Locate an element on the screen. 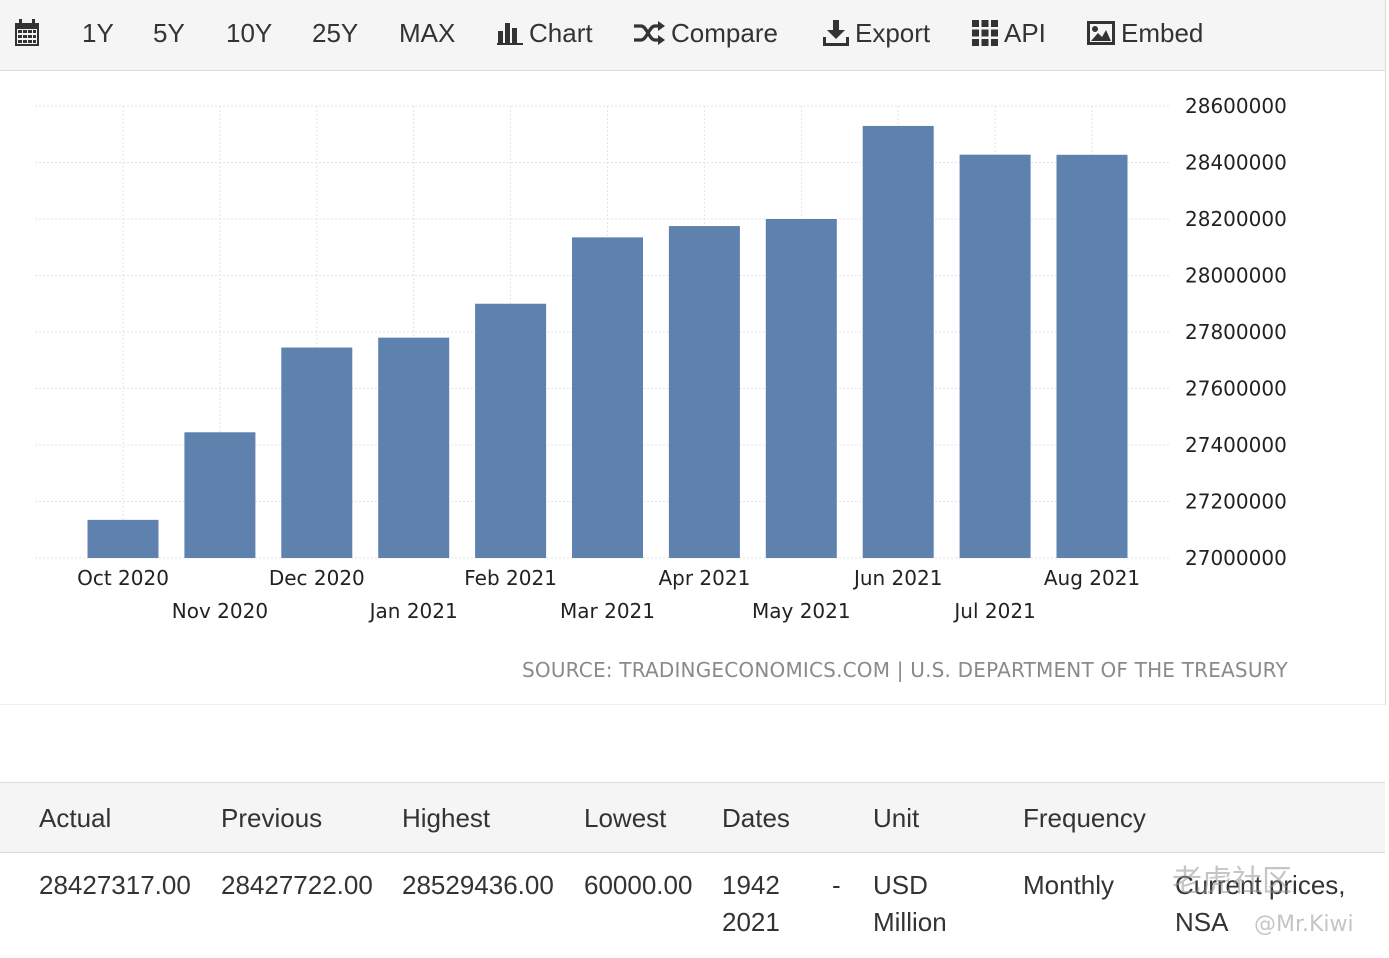 The width and height of the screenshot is (1389, 958). x-tick-label: Mar 2021 is located at coordinates (607, 611).